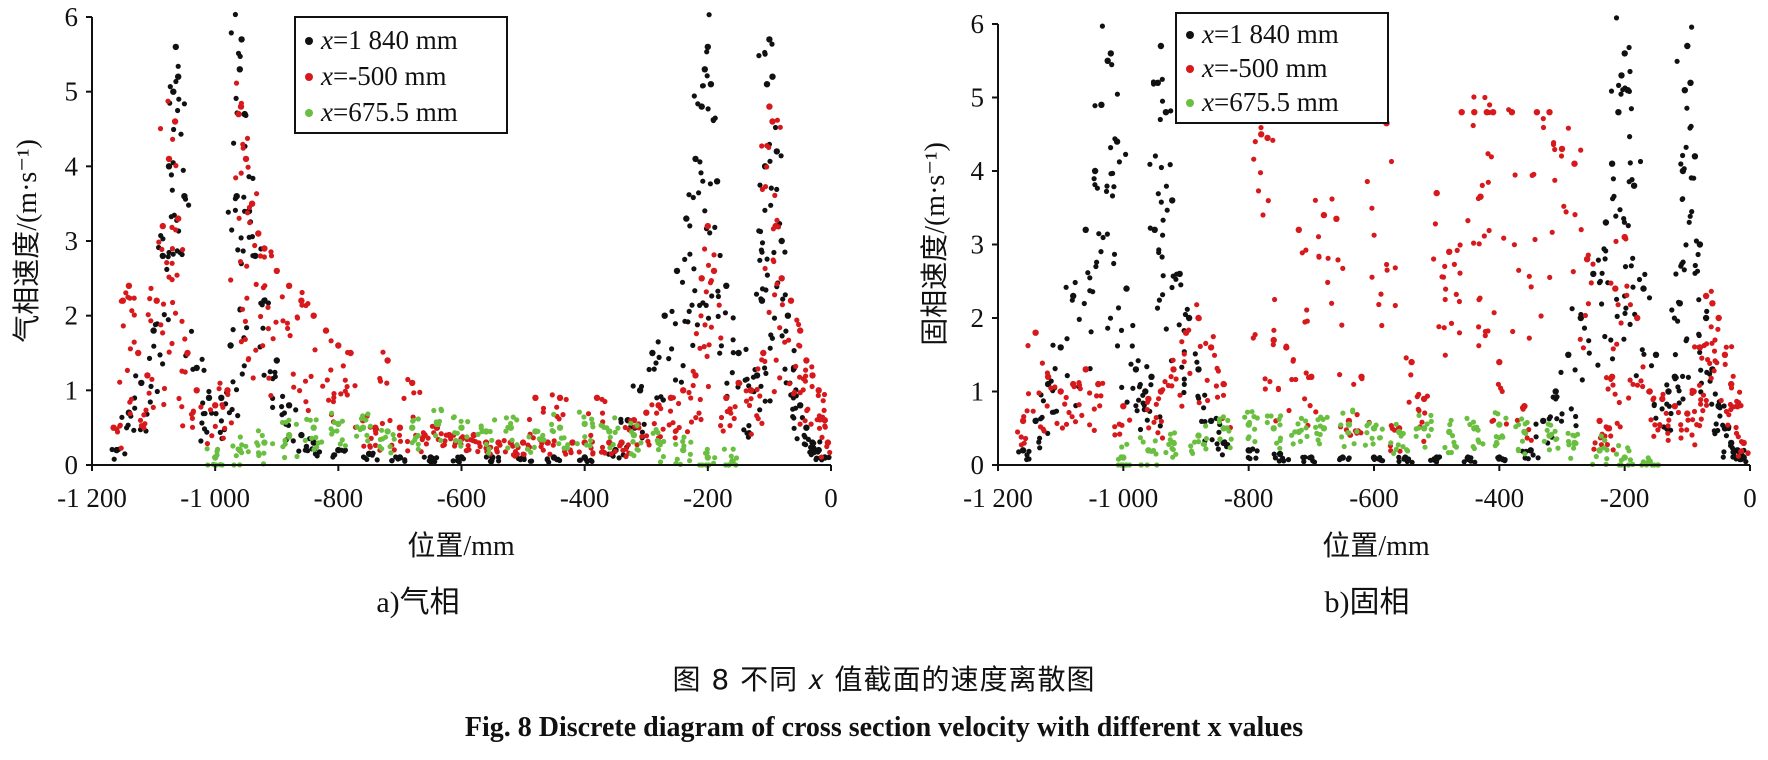 The image size is (1768, 760). Describe the element at coordinates (462, 498) in the screenshot. I see `x-tick-label: -600` at that location.